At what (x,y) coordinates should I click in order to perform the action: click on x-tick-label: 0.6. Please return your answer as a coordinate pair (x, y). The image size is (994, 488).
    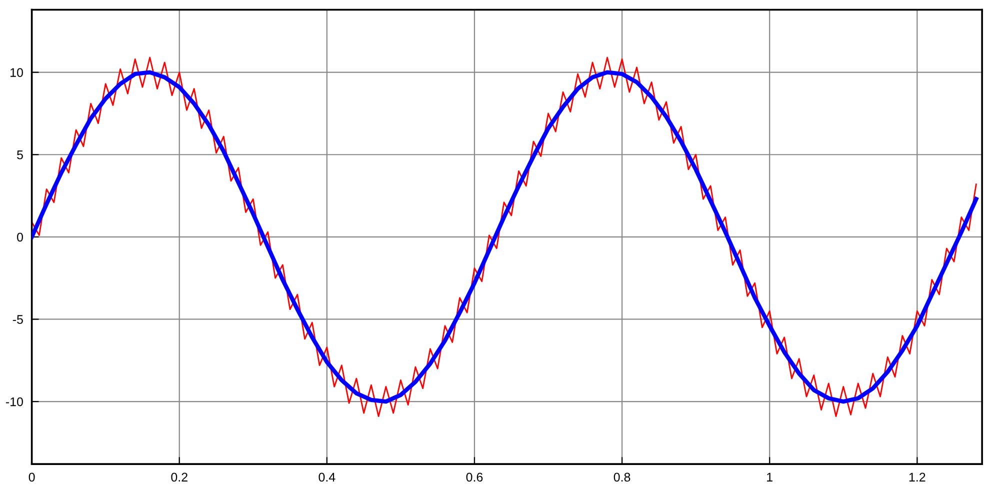
    Looking at the image, I should click on (474, 477).